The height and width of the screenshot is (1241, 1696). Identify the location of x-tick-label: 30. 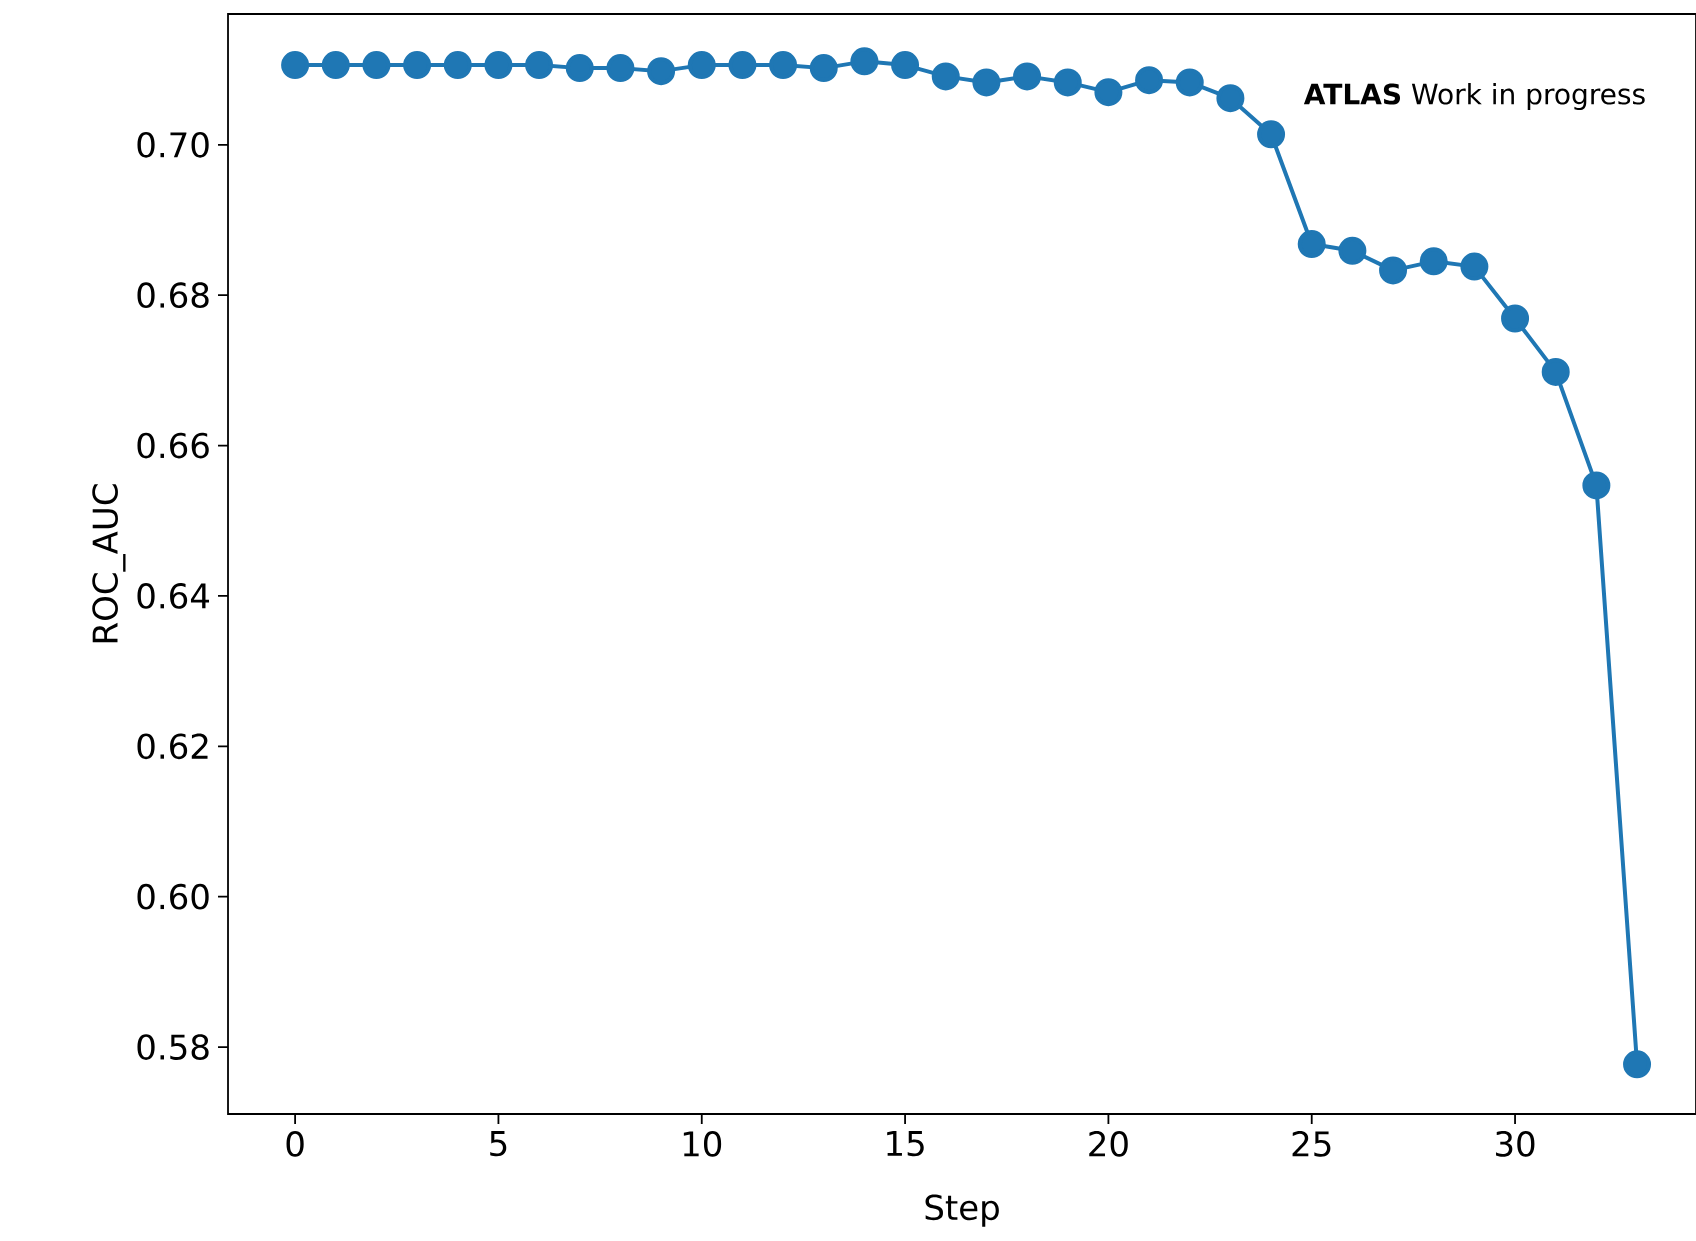
(1515, 1144).